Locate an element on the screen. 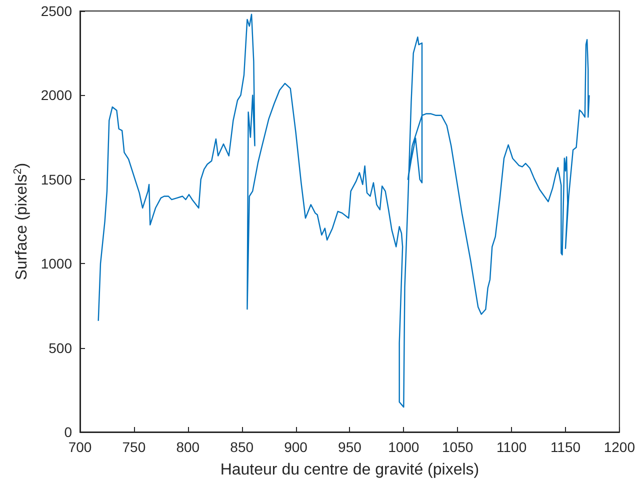 This screenshot has width=638, height=486. y-axis-title: Surface (pixels2) is located at coordinates (21, 221).